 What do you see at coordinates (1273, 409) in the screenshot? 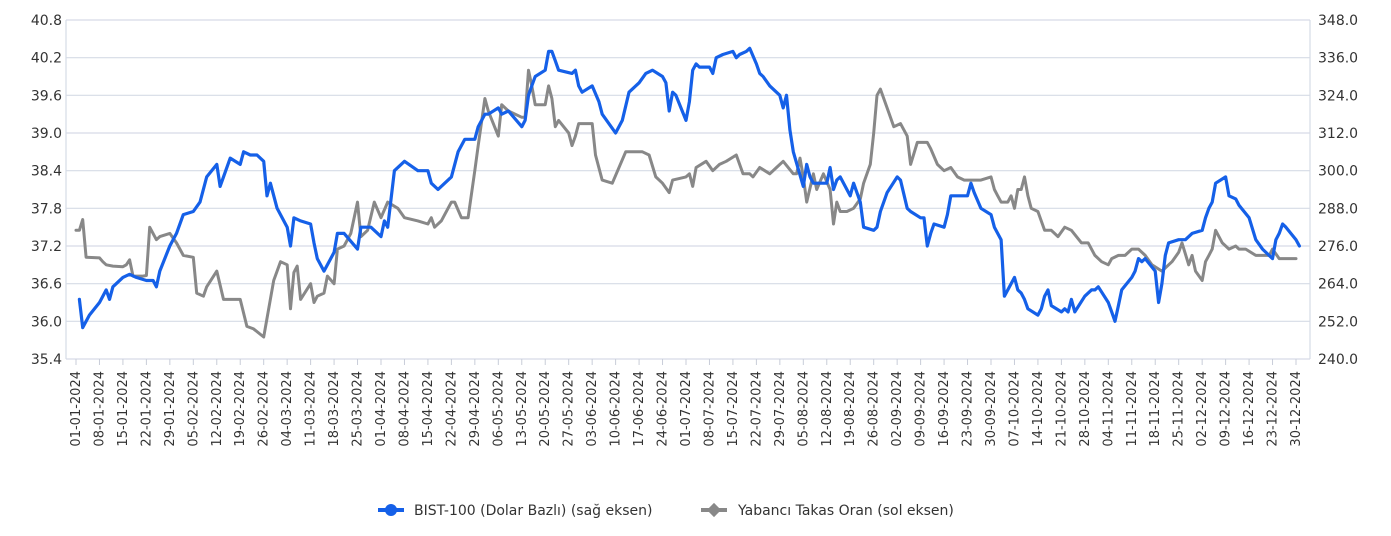
I see `x-axis-tick-label: 23-12-2024` at bounding box center [1273, 409].